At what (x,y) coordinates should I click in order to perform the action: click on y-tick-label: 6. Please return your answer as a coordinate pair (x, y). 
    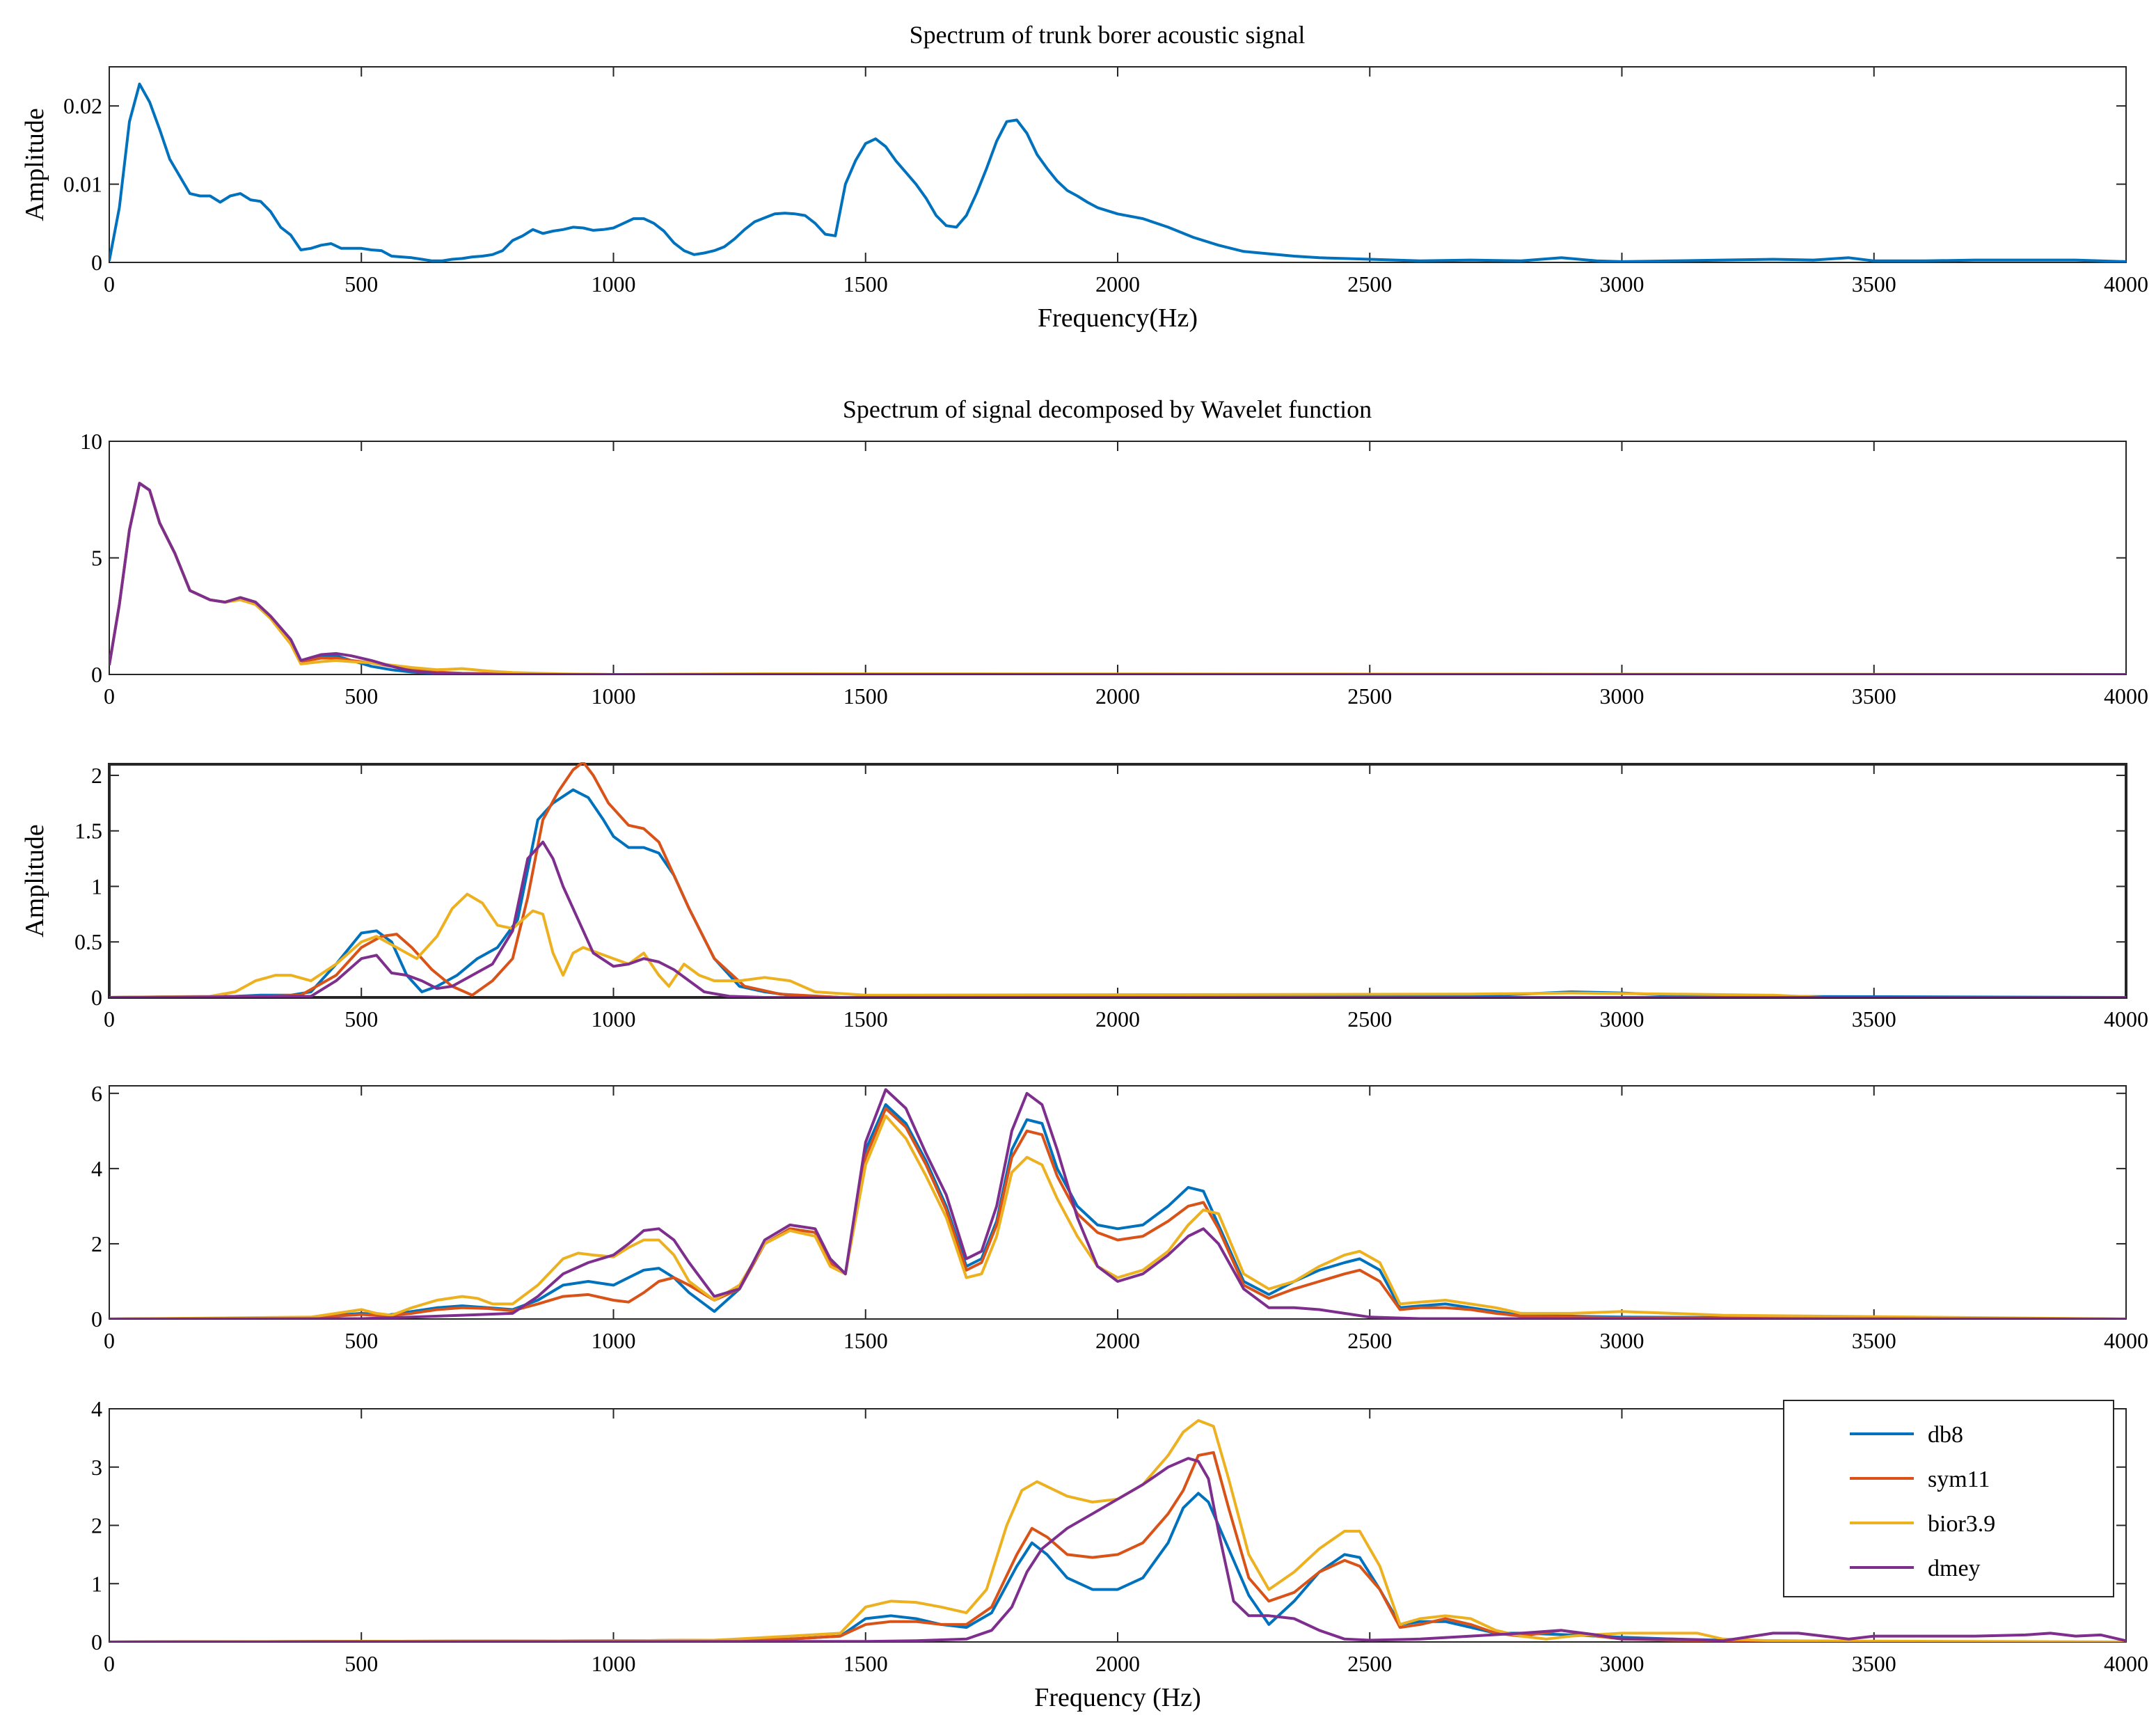
    Looking at the image, I should click on (96, 1094).